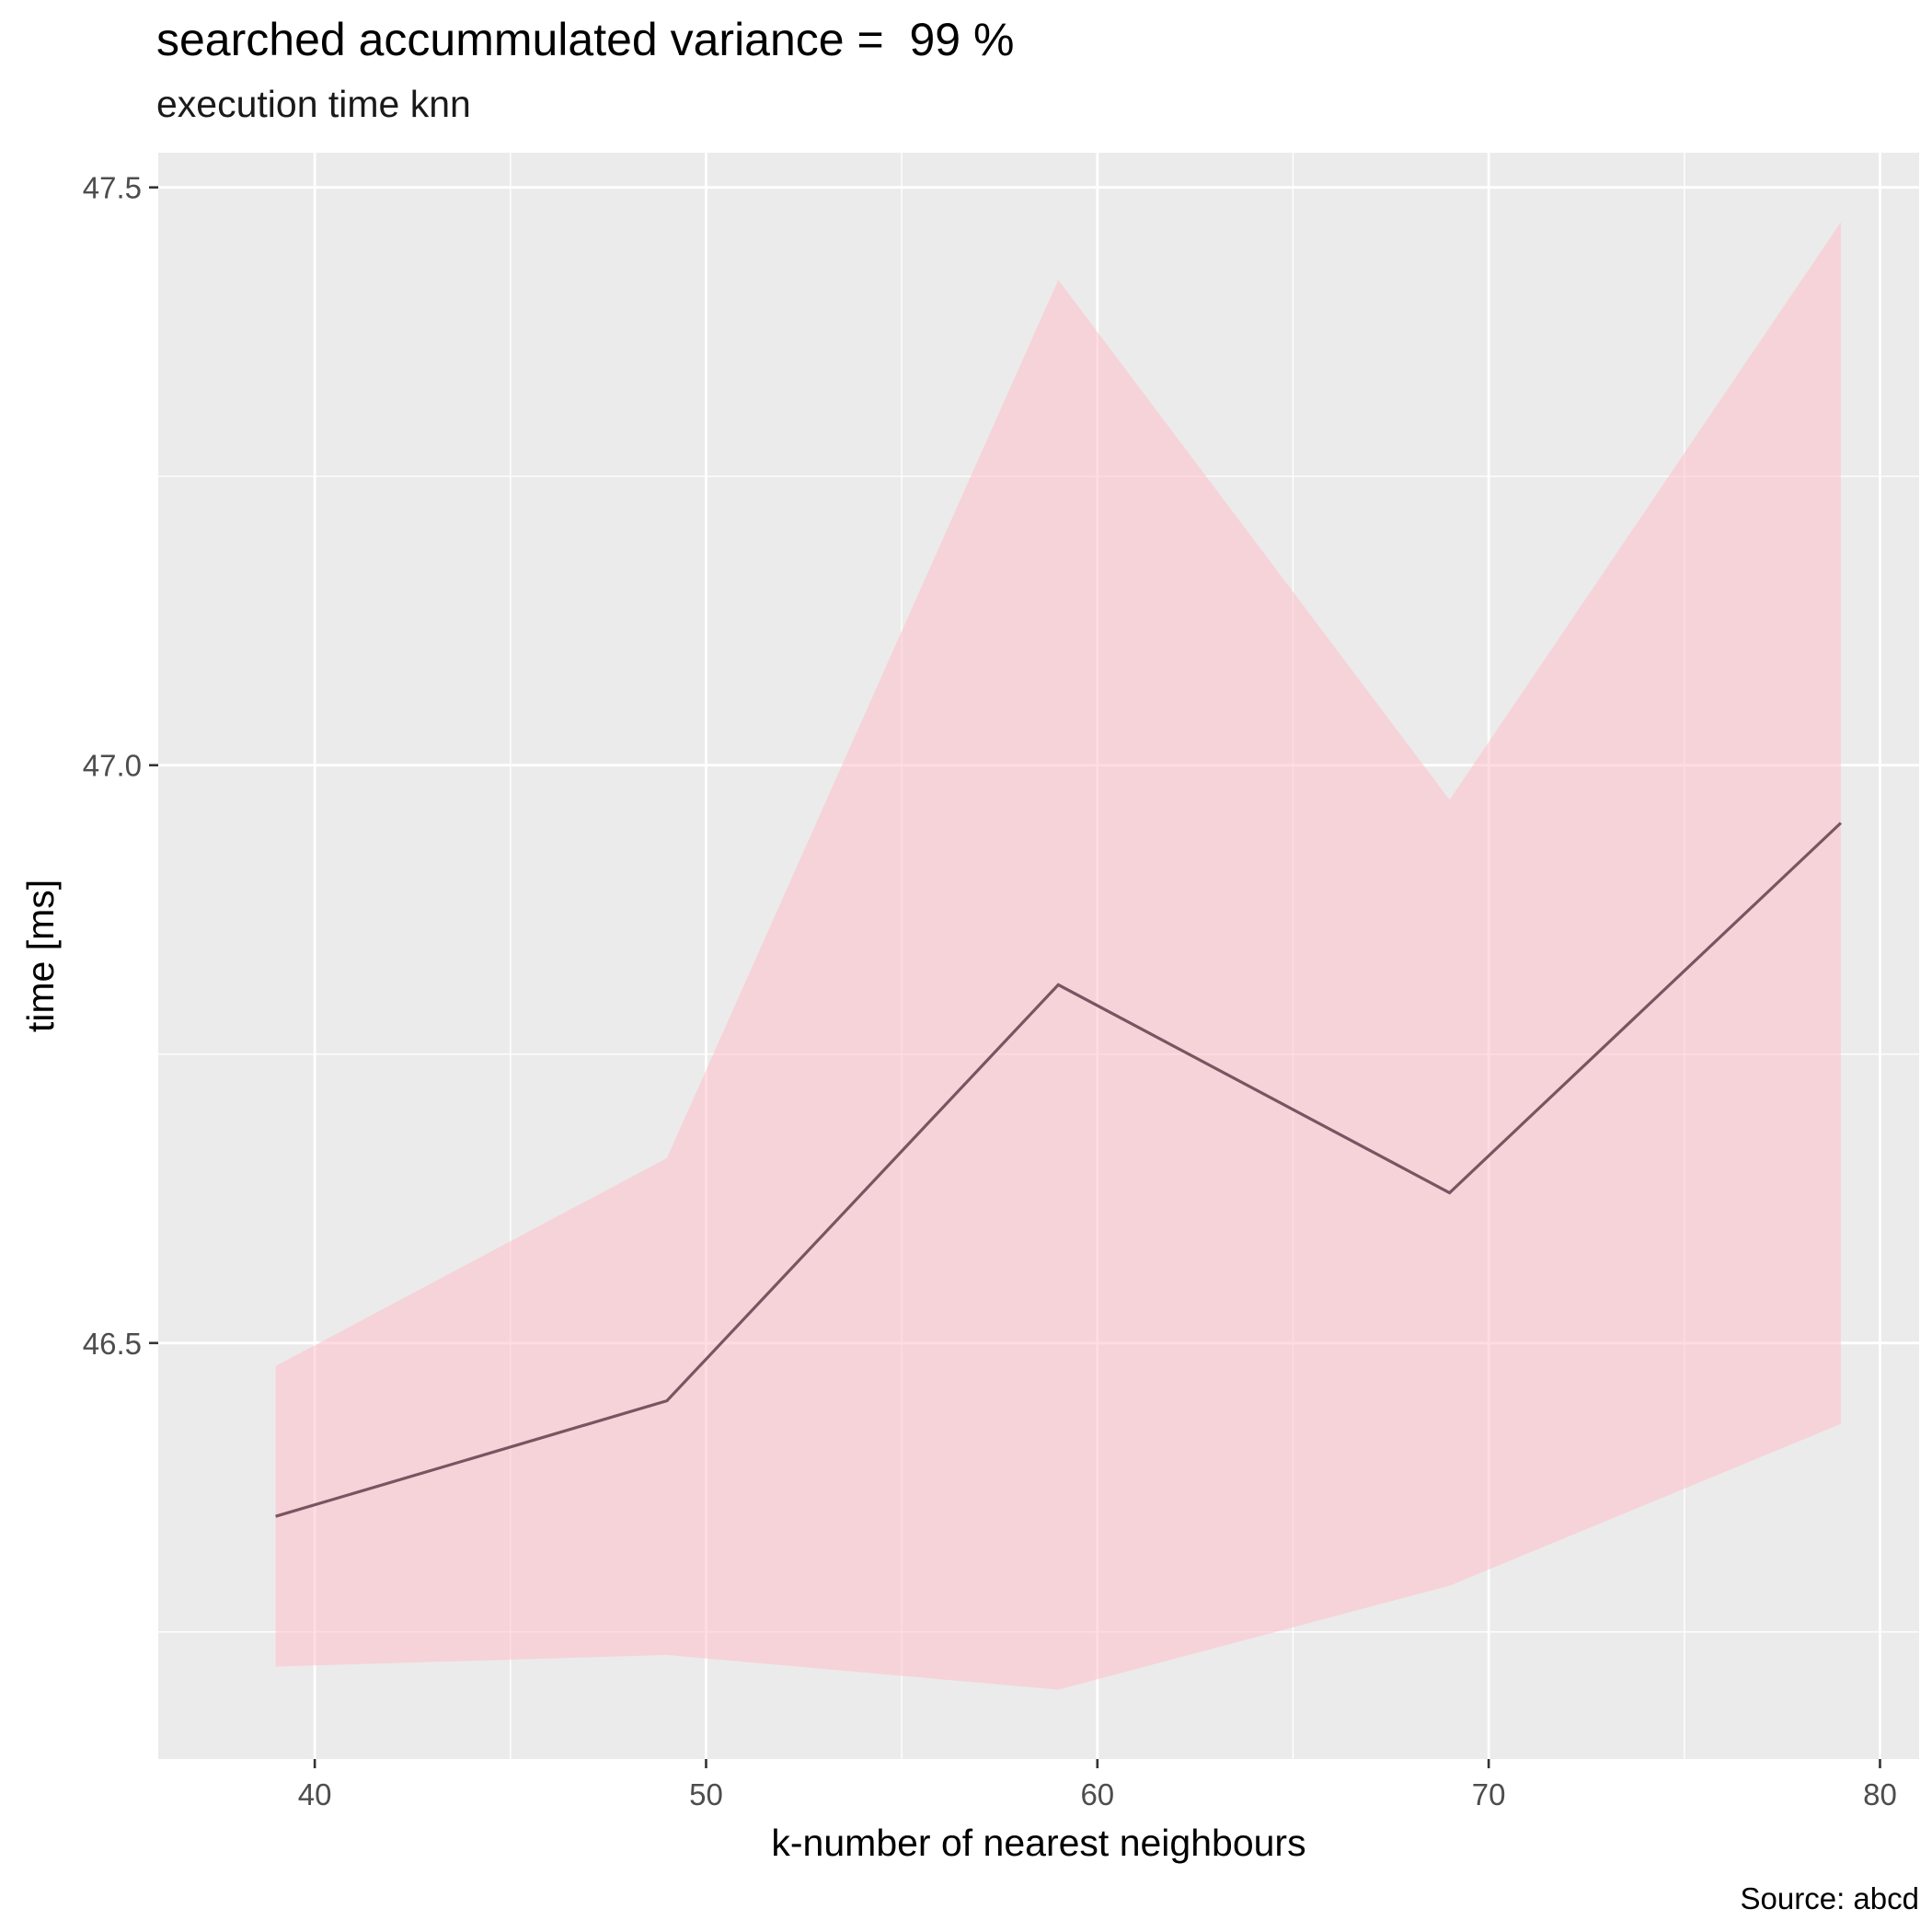 This screenshot has width=1932, height=1932. Describe the element at coordinates (313, 104) in the screenshot. I see `chart-subtitle: execution time knn` at that location.